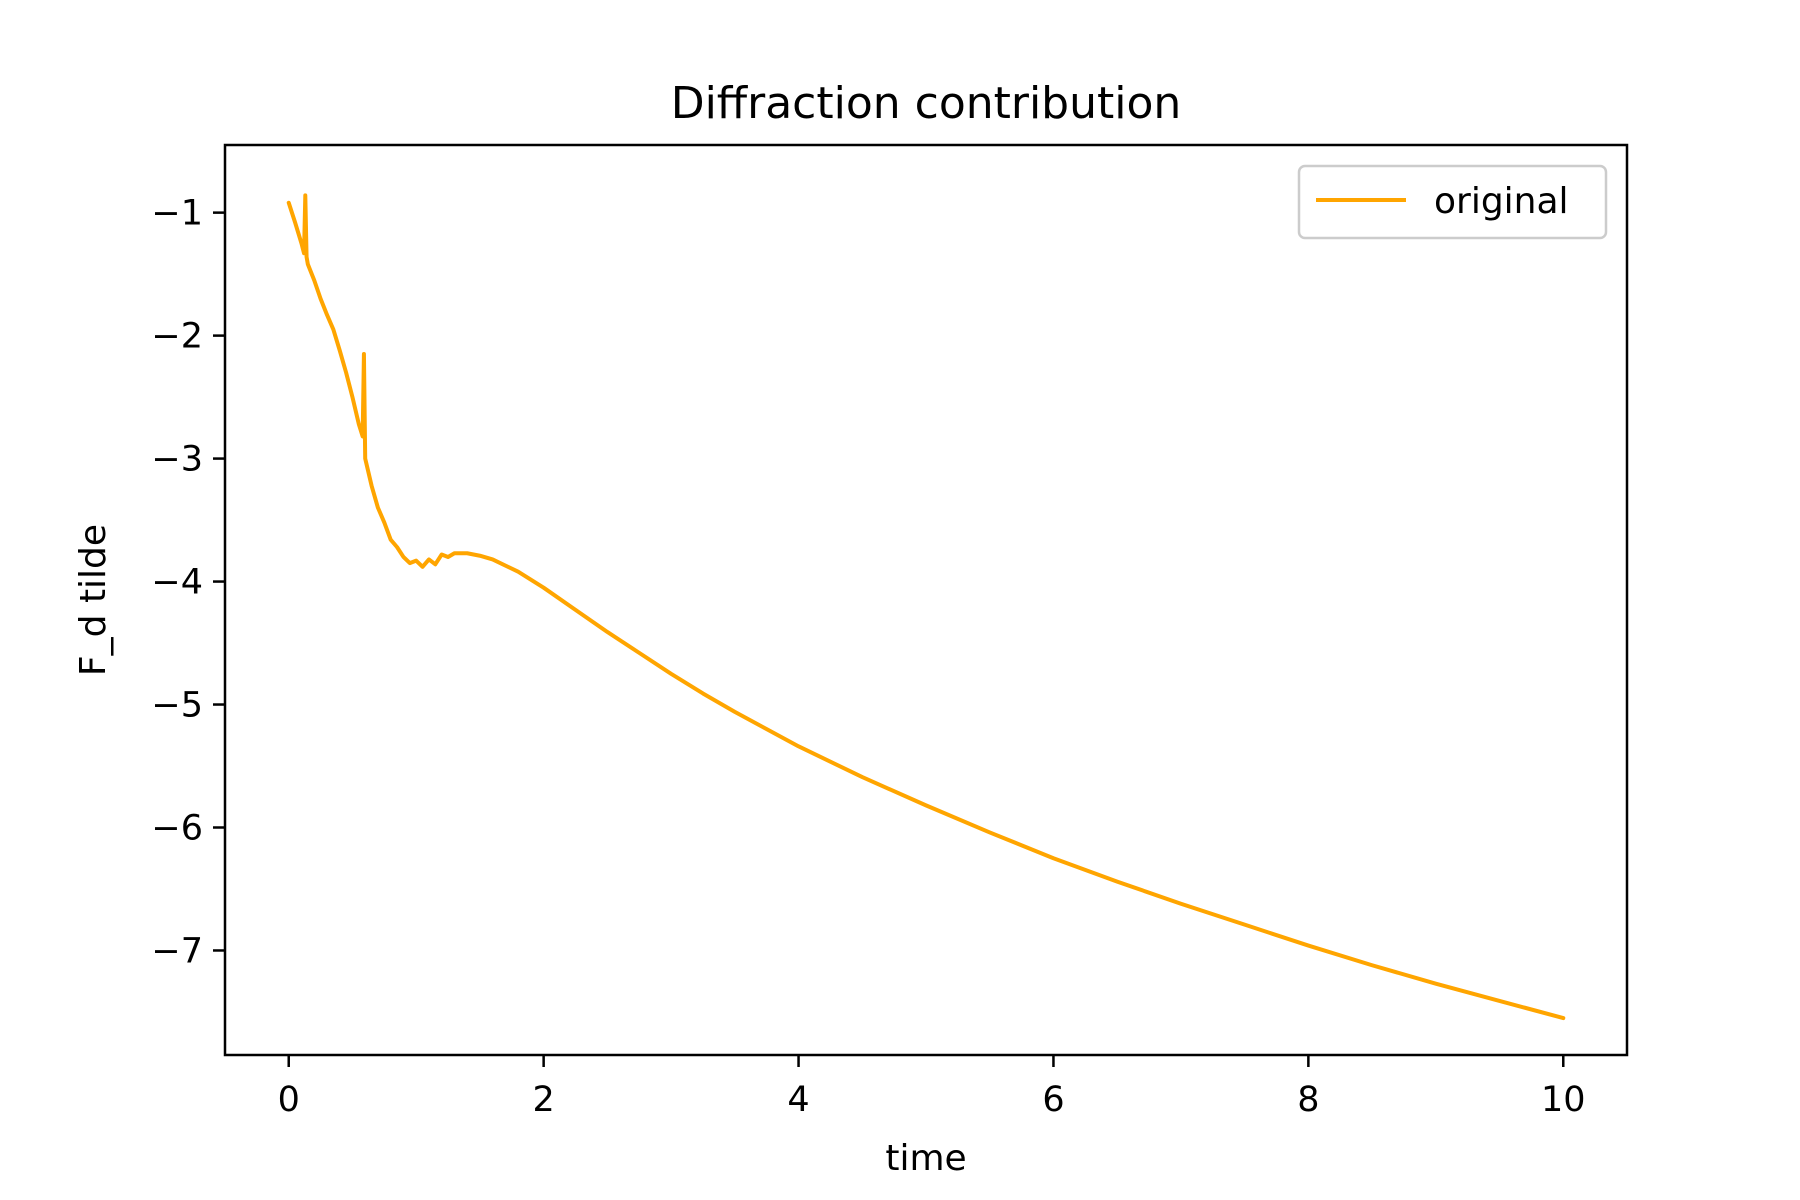  What do you see at coordinates (926, 103) in the screenshot?
I see `chart-title: Diffraction contribution` at bounding box center [926, 103].